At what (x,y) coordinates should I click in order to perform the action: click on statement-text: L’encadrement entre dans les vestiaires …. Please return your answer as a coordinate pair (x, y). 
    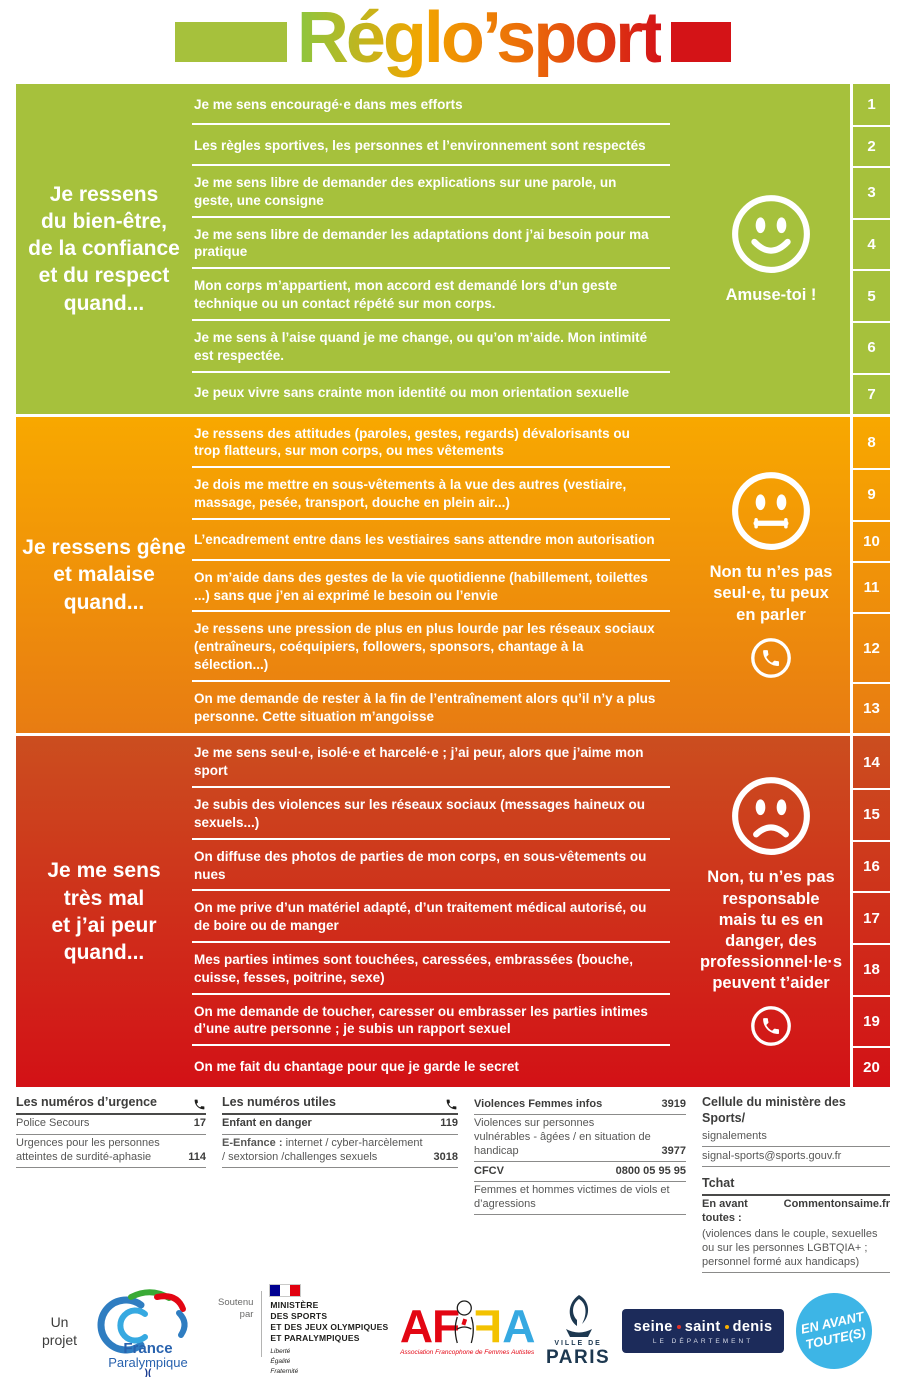
    Looking at the image, I should click on (442, 540).